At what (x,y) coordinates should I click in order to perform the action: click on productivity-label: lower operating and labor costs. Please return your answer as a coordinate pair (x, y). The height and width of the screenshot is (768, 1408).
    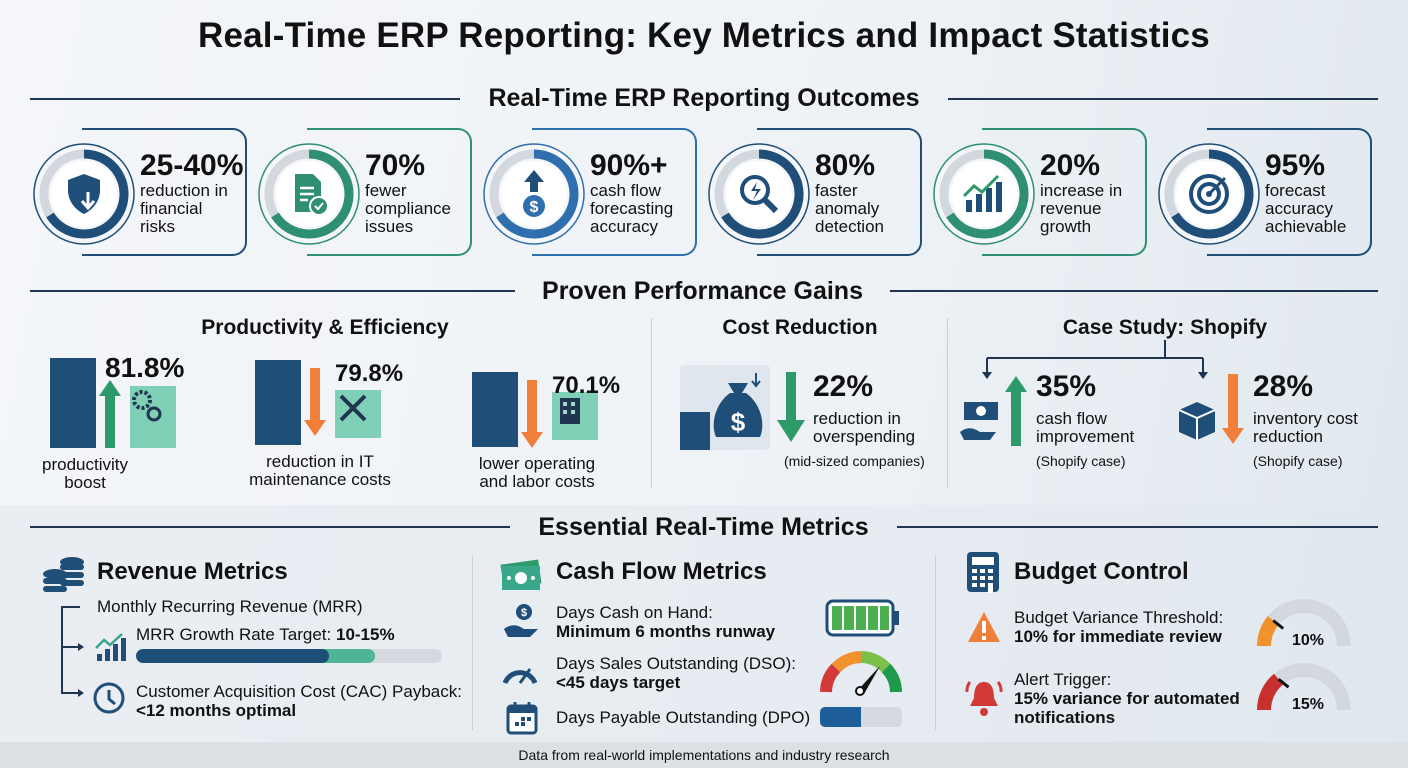
    Looking at the image, I should click on (537, 473).